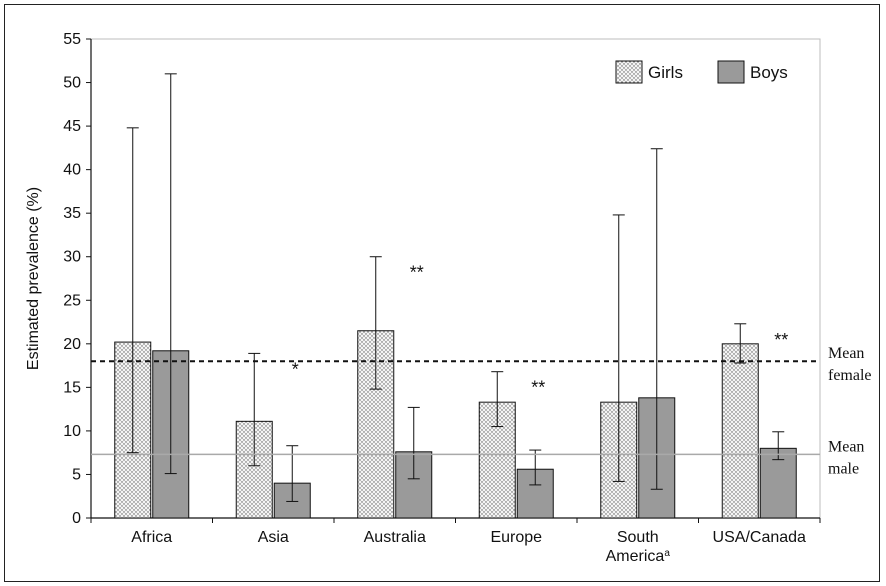 This screenshot has width=886, height=586. What do you see at coordinates (638, 537) in the screenshot?
I see `x-category-label: South` at bounding box center [638, 537].